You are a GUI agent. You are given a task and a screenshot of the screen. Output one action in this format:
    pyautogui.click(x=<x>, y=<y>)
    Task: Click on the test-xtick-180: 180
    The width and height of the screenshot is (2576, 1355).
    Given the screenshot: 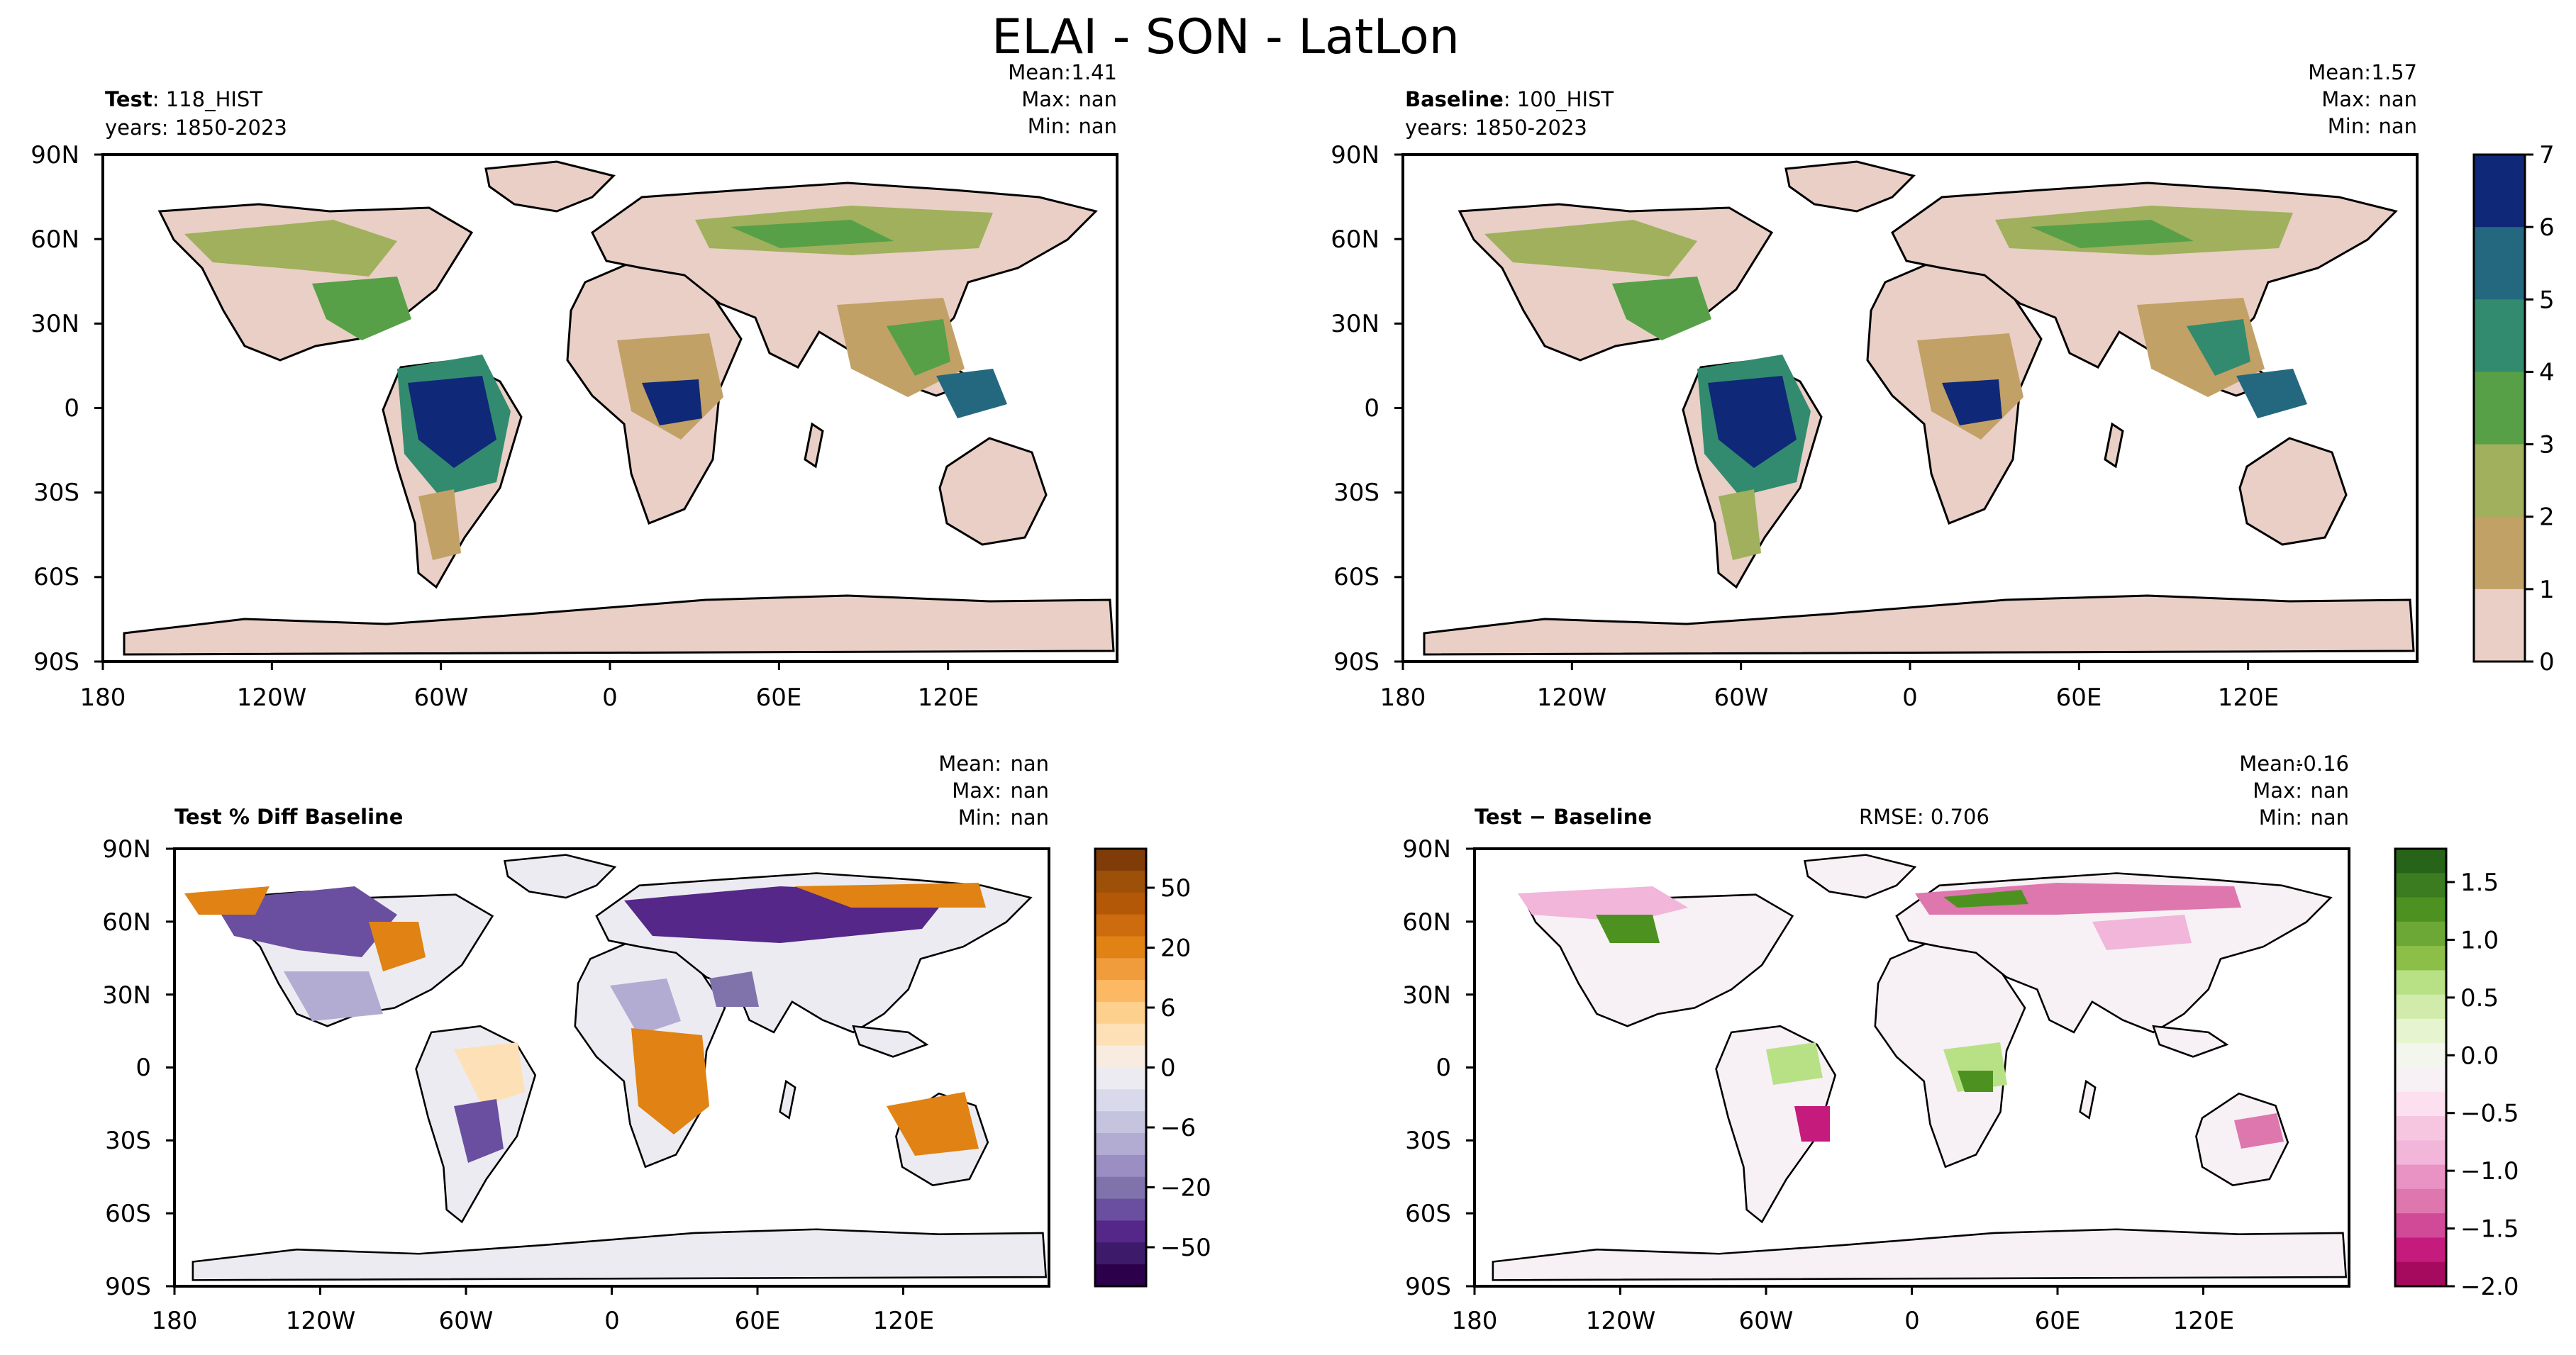 What is the action you would take?
    pyautogui.click(x=103, y=698)
    